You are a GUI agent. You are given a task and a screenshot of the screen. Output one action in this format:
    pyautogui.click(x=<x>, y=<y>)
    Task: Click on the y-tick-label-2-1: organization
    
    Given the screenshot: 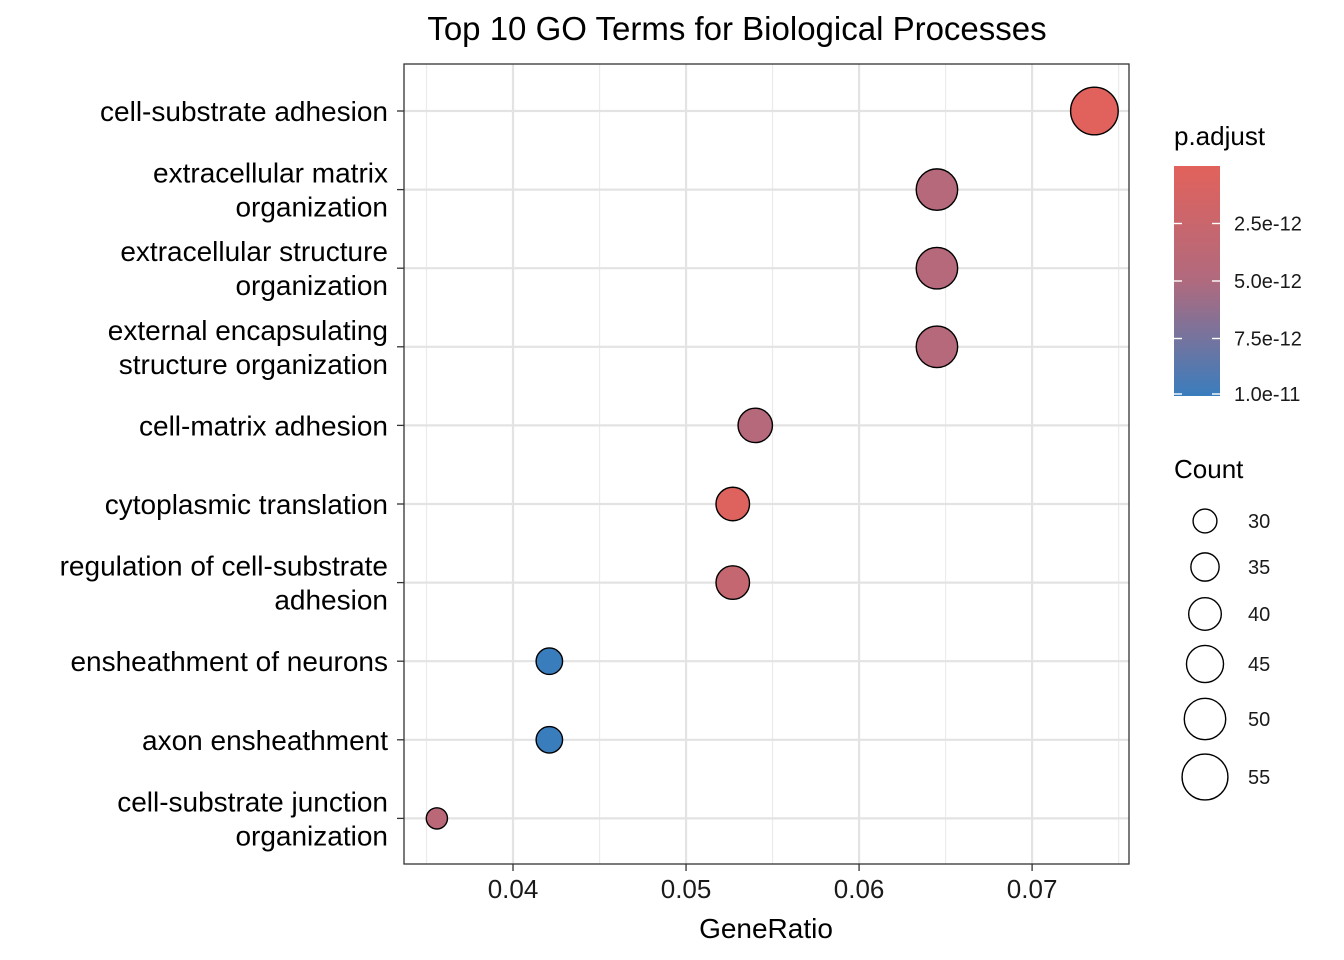 What is the action you would take?
    pyautogui.click(x=311, y=285)
    